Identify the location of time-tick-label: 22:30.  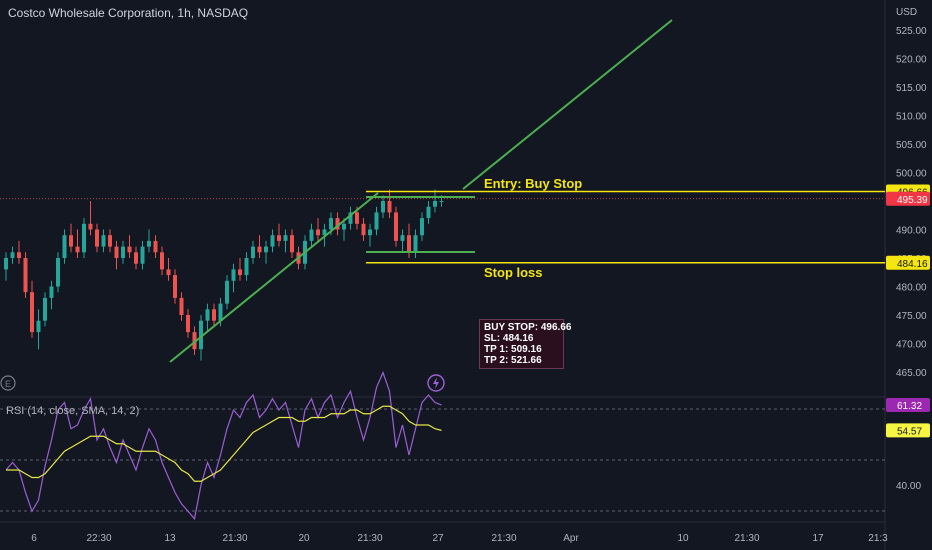
(98, 538).